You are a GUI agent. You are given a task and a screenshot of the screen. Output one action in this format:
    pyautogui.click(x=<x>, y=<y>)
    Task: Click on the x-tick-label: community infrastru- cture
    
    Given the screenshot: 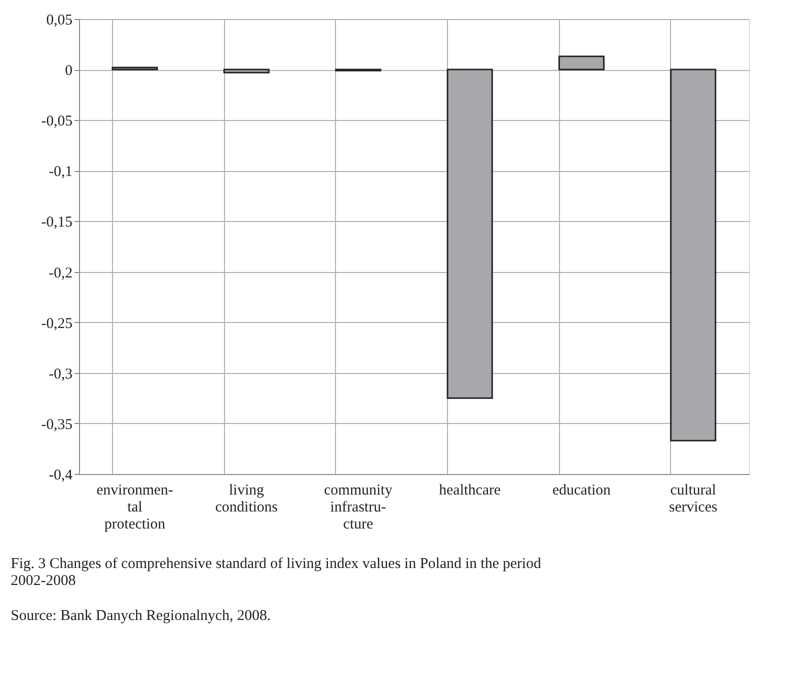 What is the action you would take?
    pyautogui.click(x=358, y=507)
    